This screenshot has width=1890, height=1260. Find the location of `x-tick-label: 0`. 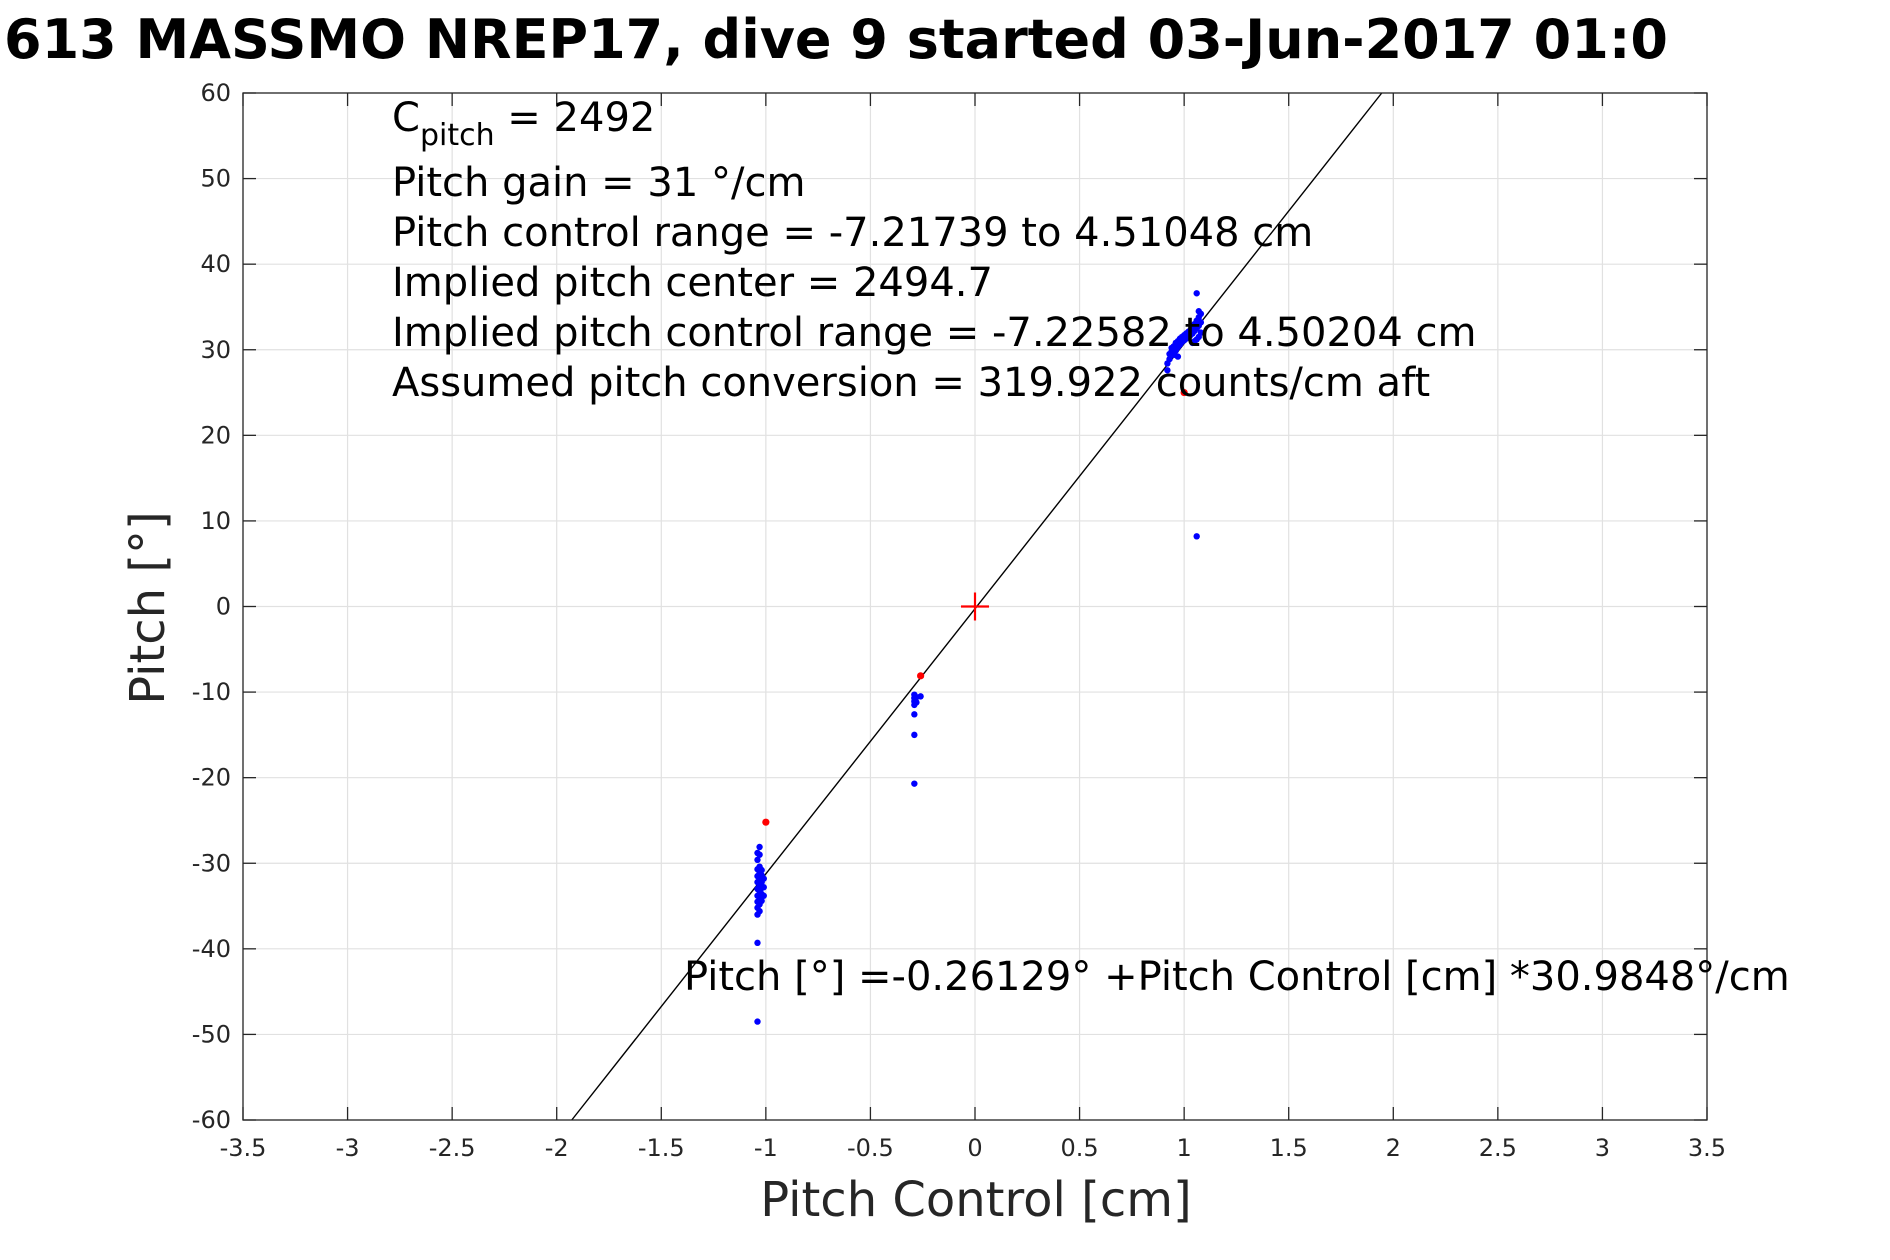

x-tick-label: 0 is located at coordinates (974, 1148).